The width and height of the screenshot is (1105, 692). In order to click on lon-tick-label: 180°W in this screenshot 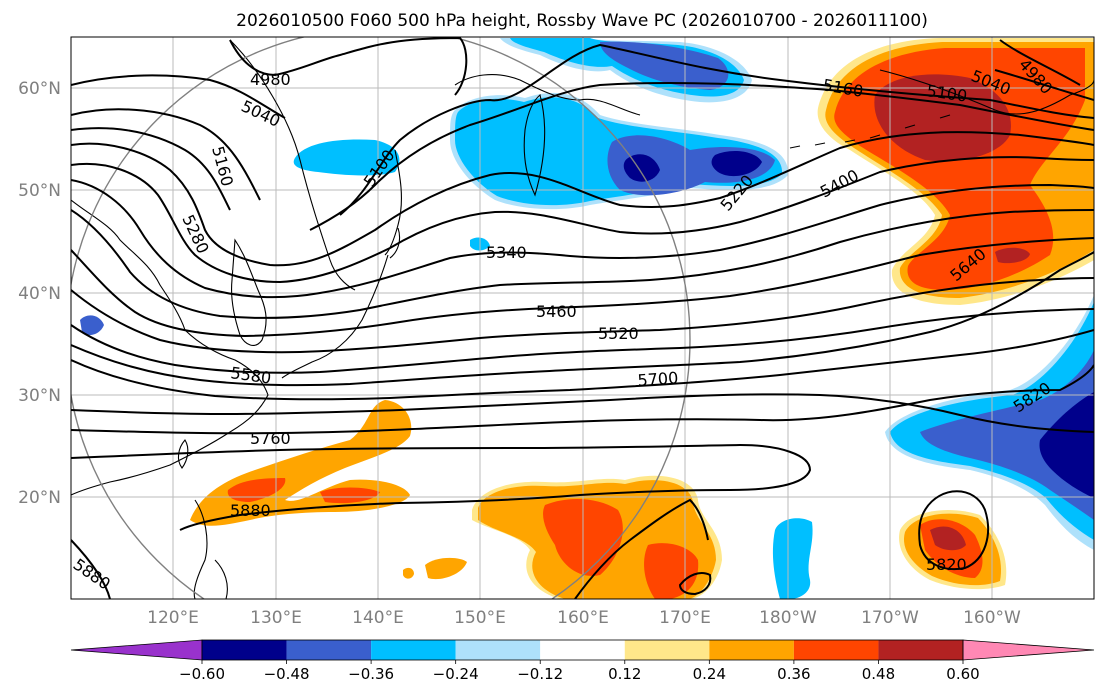, I will do `click(788, 618)`.